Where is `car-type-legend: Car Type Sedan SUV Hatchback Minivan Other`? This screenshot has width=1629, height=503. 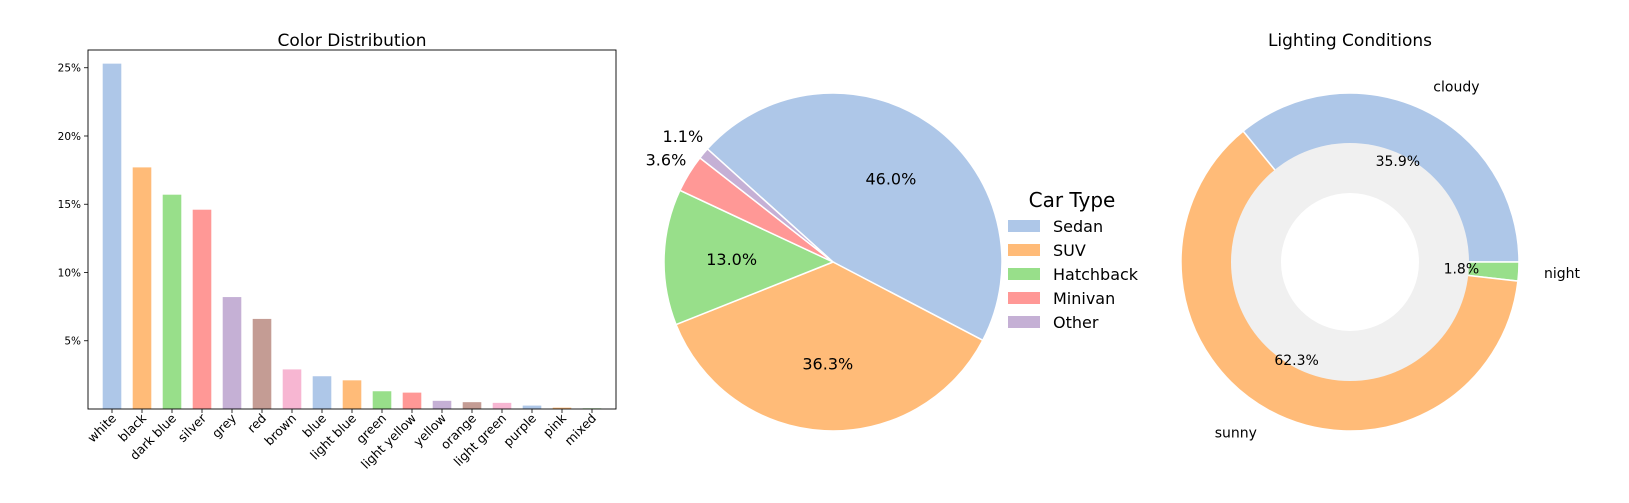
car-type-legend: Car Type Sedan SUV Hatchback Minivan Other is located at coordinates (1073, 260).